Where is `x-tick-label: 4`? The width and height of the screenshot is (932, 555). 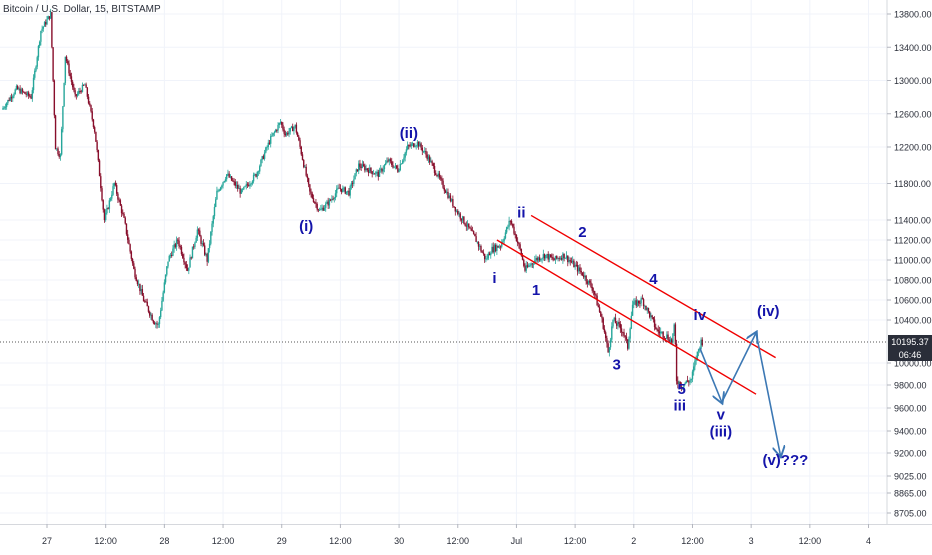 x-tick-label: 4 is located at coordinates (868, 541).